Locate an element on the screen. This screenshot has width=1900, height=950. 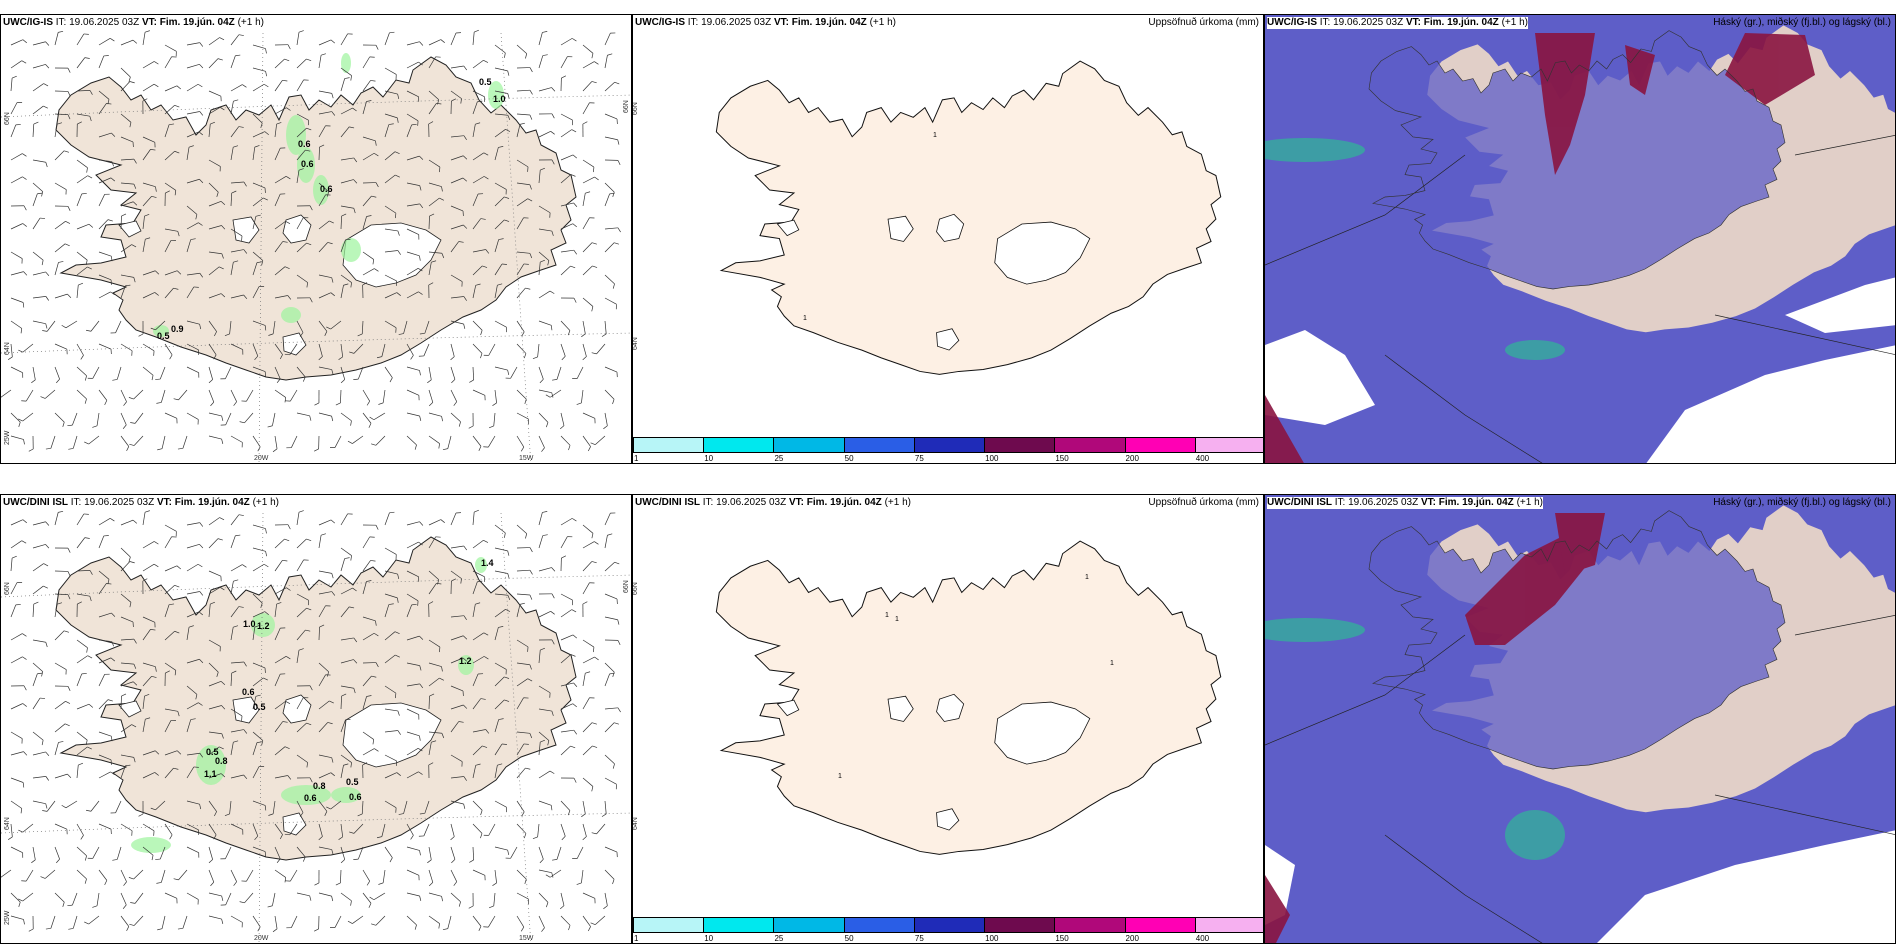
colorbar-tick: 100 is located at coordinates (992, 458).